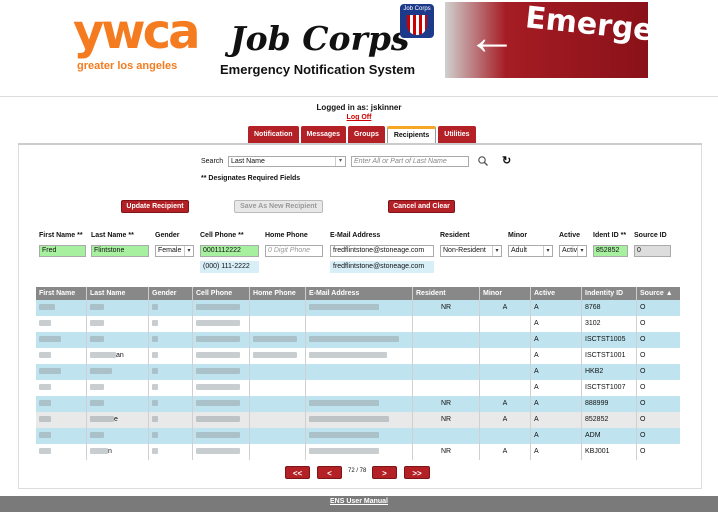 Image resolution: width=718 pixels, height=512 pixels. What do you see at coordinates (358, 324) in the screenshot?
I see `table-row: A 3102 O` at bounding box center [358, 324].